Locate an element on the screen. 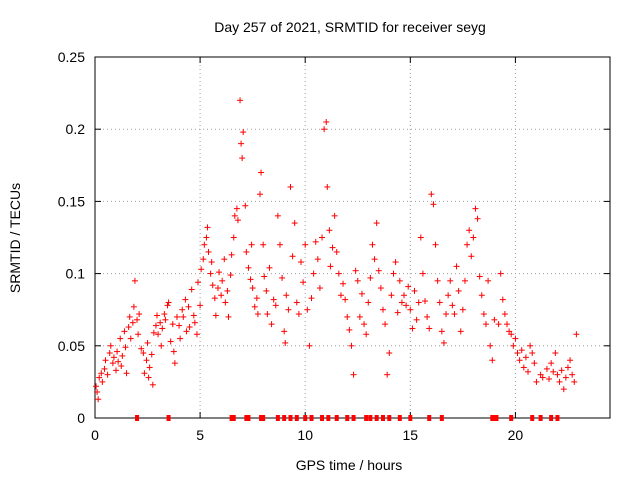  y-tick-label: 0 is located at coordinates (81, 418).